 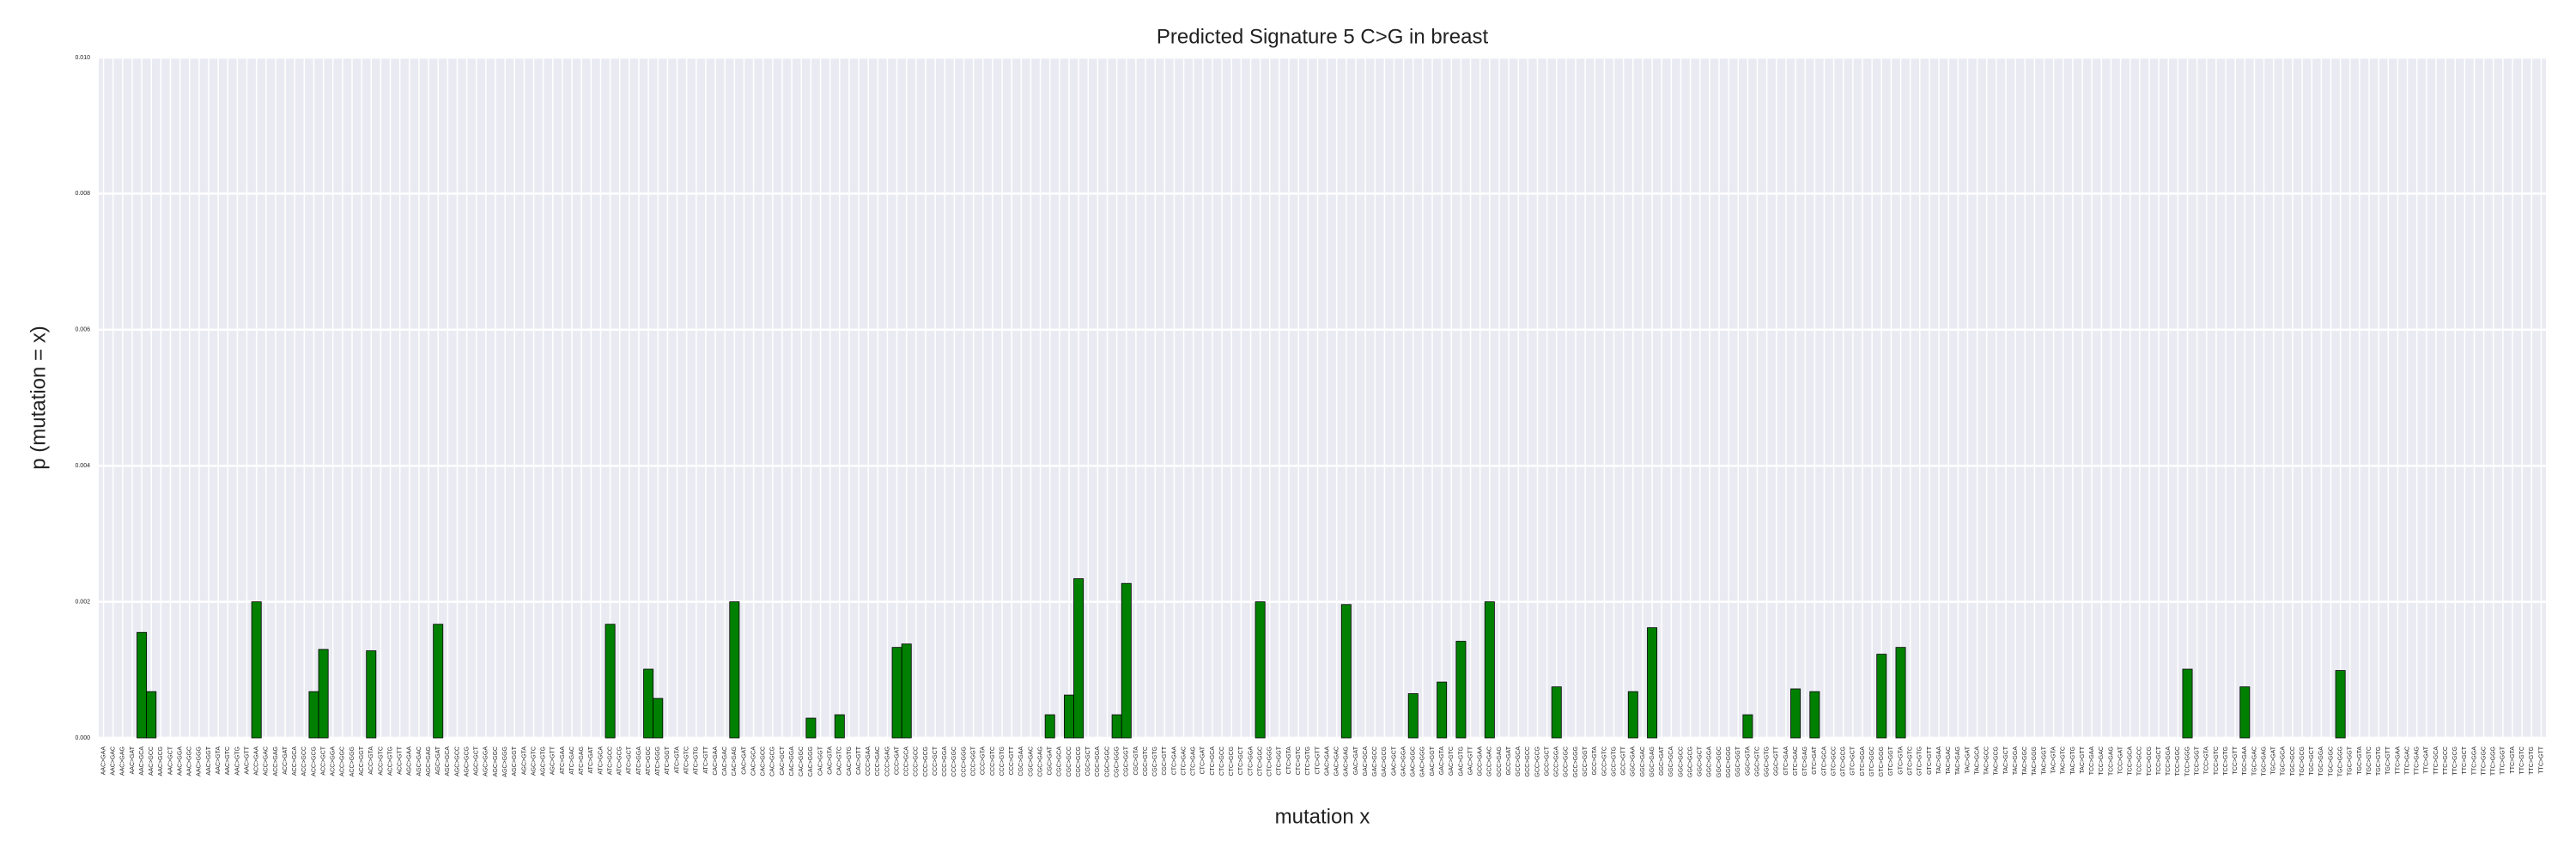 What do you see at coordinates (496, 761) in the screenshot?
I see `x-tick-label: AGC>GGC` at bounding box center [496, 761].